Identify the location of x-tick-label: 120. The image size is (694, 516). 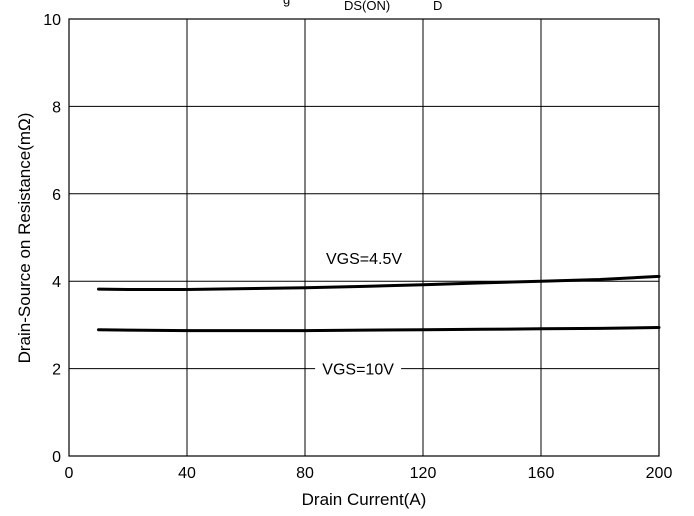
(423, 473).